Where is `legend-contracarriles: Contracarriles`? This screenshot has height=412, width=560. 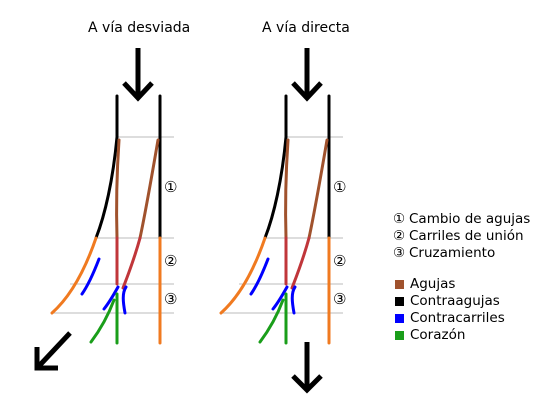 legend-contracarriles: Contracarriles is located at coordinates (449, 318).